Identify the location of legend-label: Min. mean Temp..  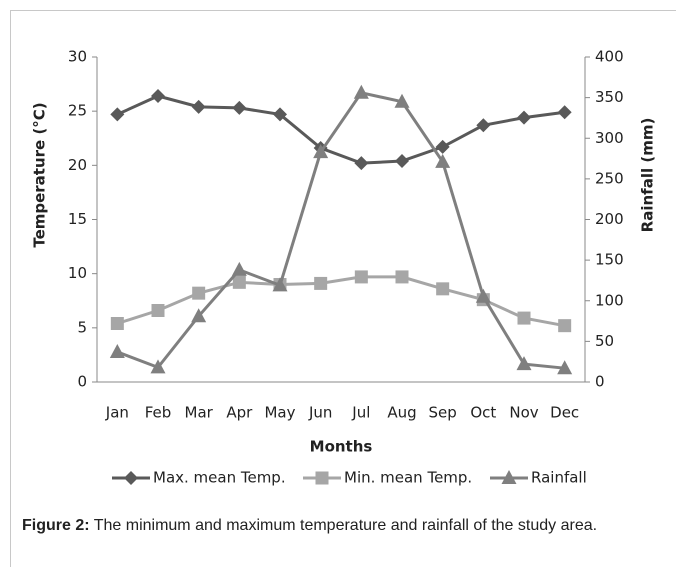
(408, 478).